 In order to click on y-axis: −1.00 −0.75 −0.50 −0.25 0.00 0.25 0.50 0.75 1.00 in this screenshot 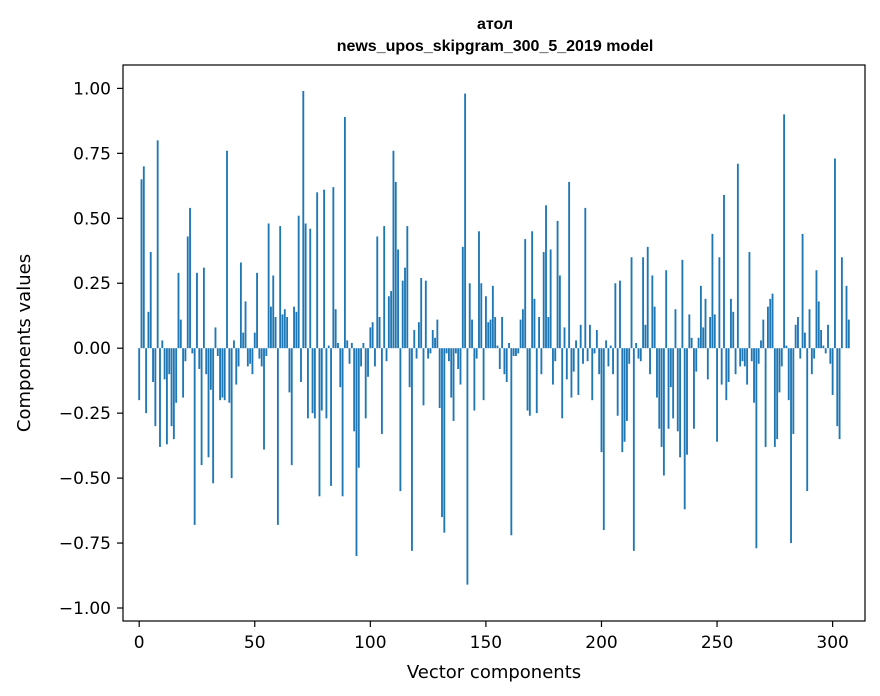, I will do `click(91, 349)`.